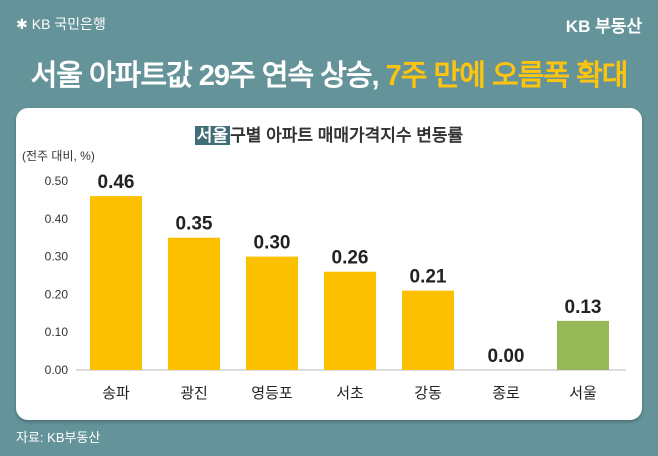 This screenshot has width=658, height=456. I want to click on y-tick-label: 0.20, so click(57, 294).